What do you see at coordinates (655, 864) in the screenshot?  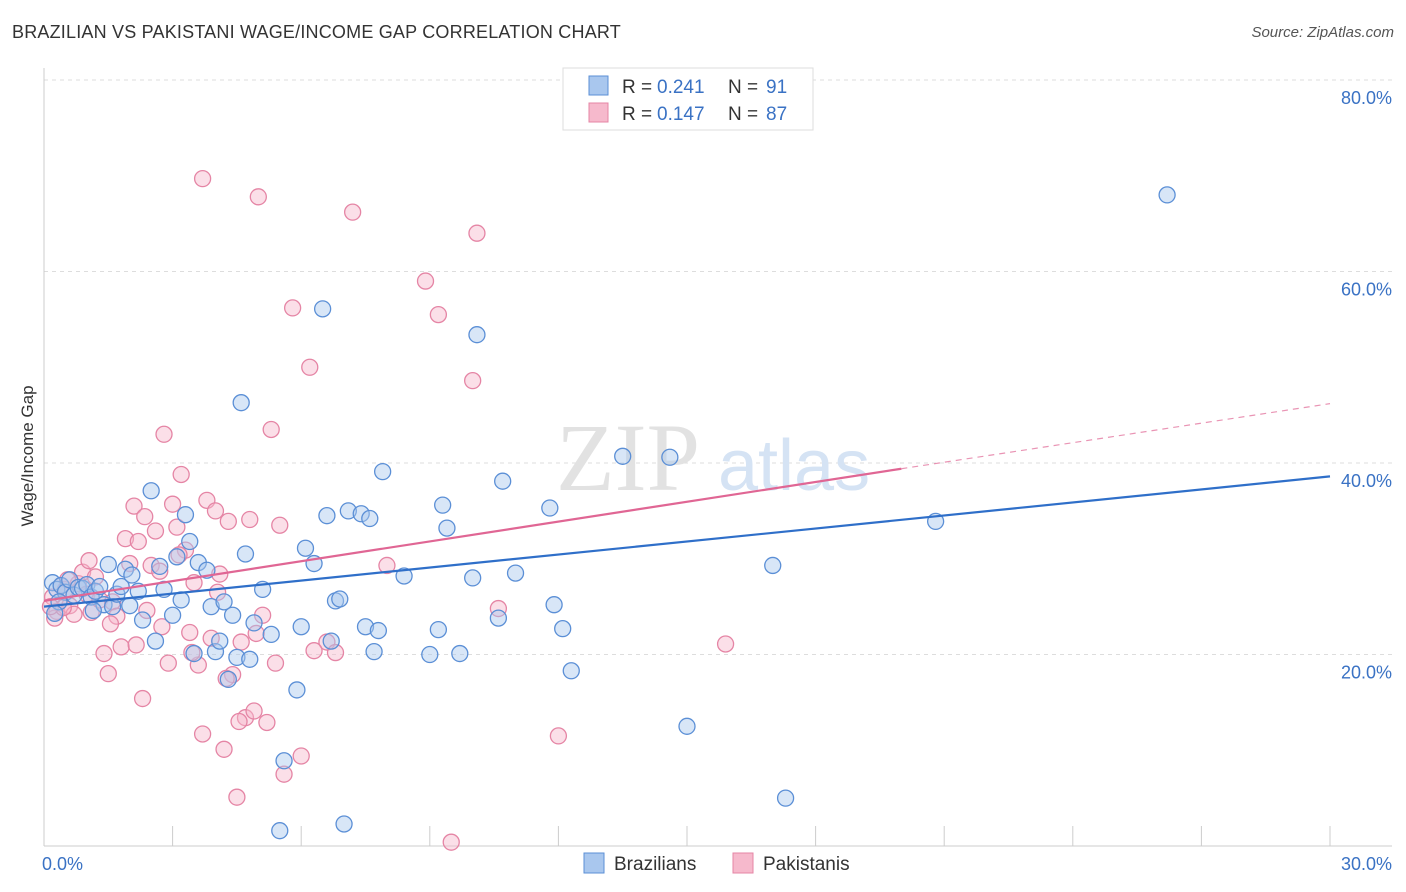 I see `bottom-legend-label-brazilians: Brazilians` at bounding box center [655, 864].